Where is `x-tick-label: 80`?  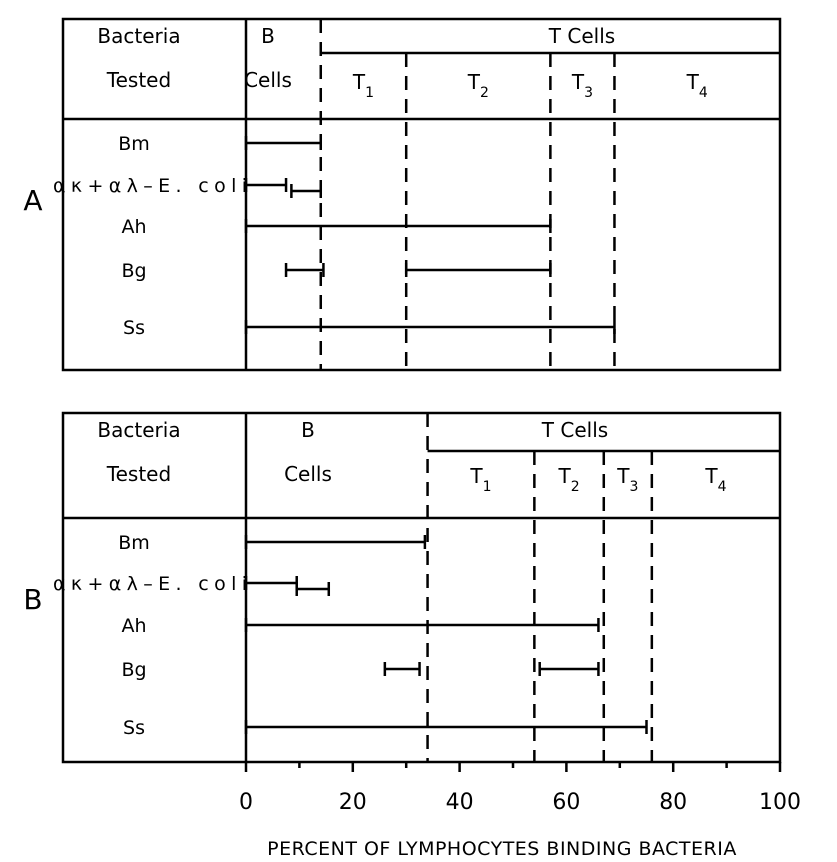 x-tick-label: 80 is located at coordinates (673, 802).